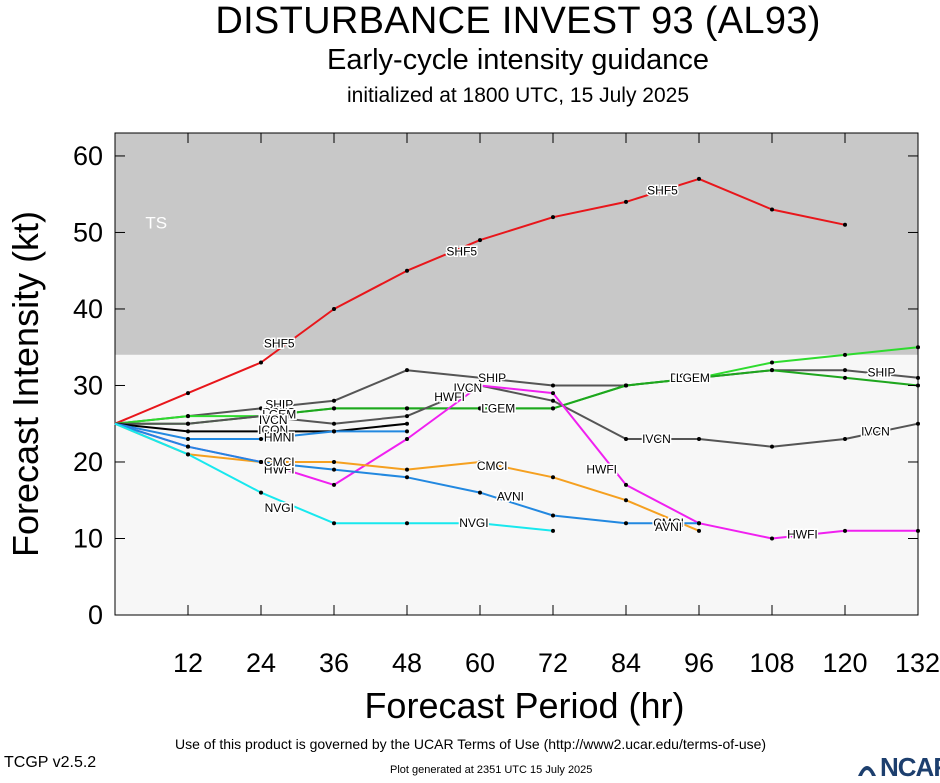 The image size is (940, 783). I want to click on x-axis-label: Forecast Period (hr), so click(524, 705).